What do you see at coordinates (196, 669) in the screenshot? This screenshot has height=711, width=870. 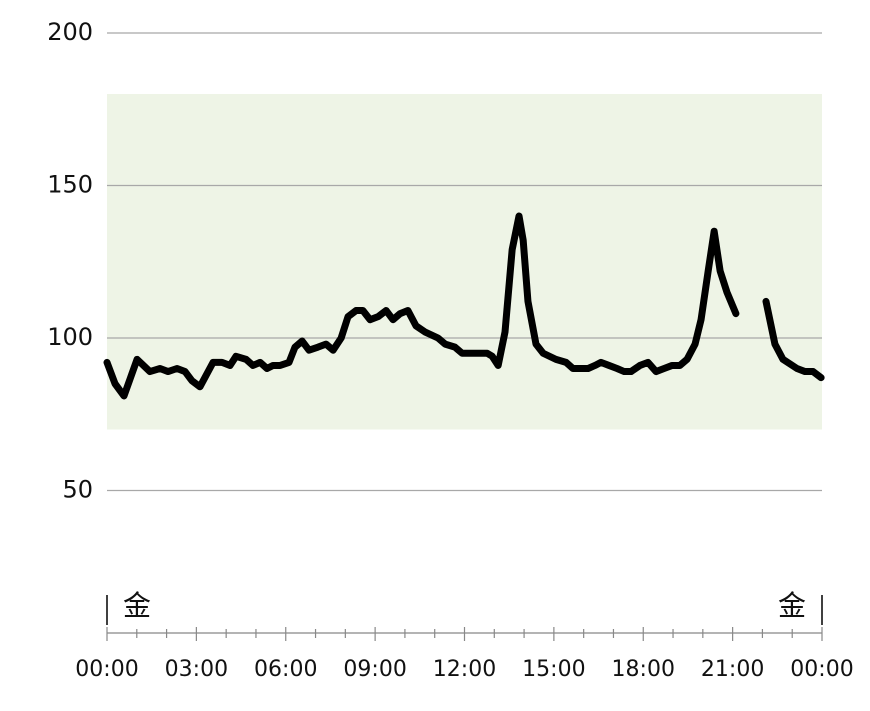 I see `x-tick-label: 03:00` at bounding box center [196, 669].